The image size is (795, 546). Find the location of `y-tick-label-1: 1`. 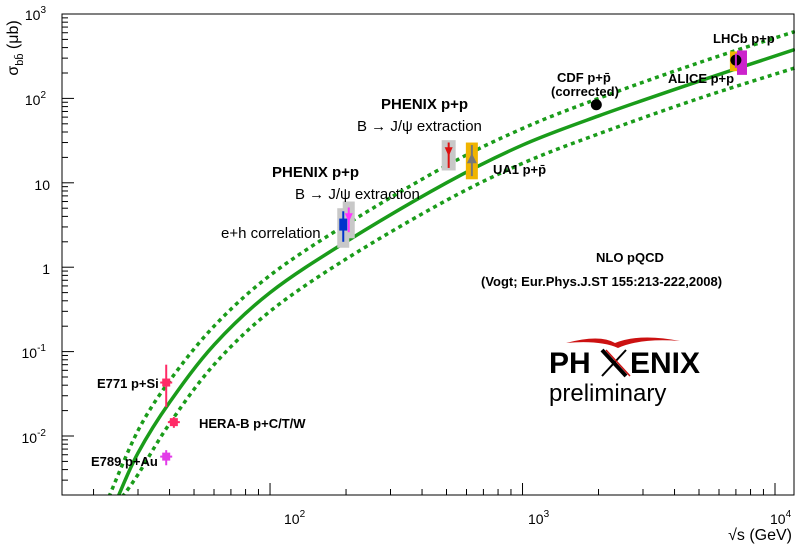

y-tick-label-1: 1 is located at coordinates (46, 269).